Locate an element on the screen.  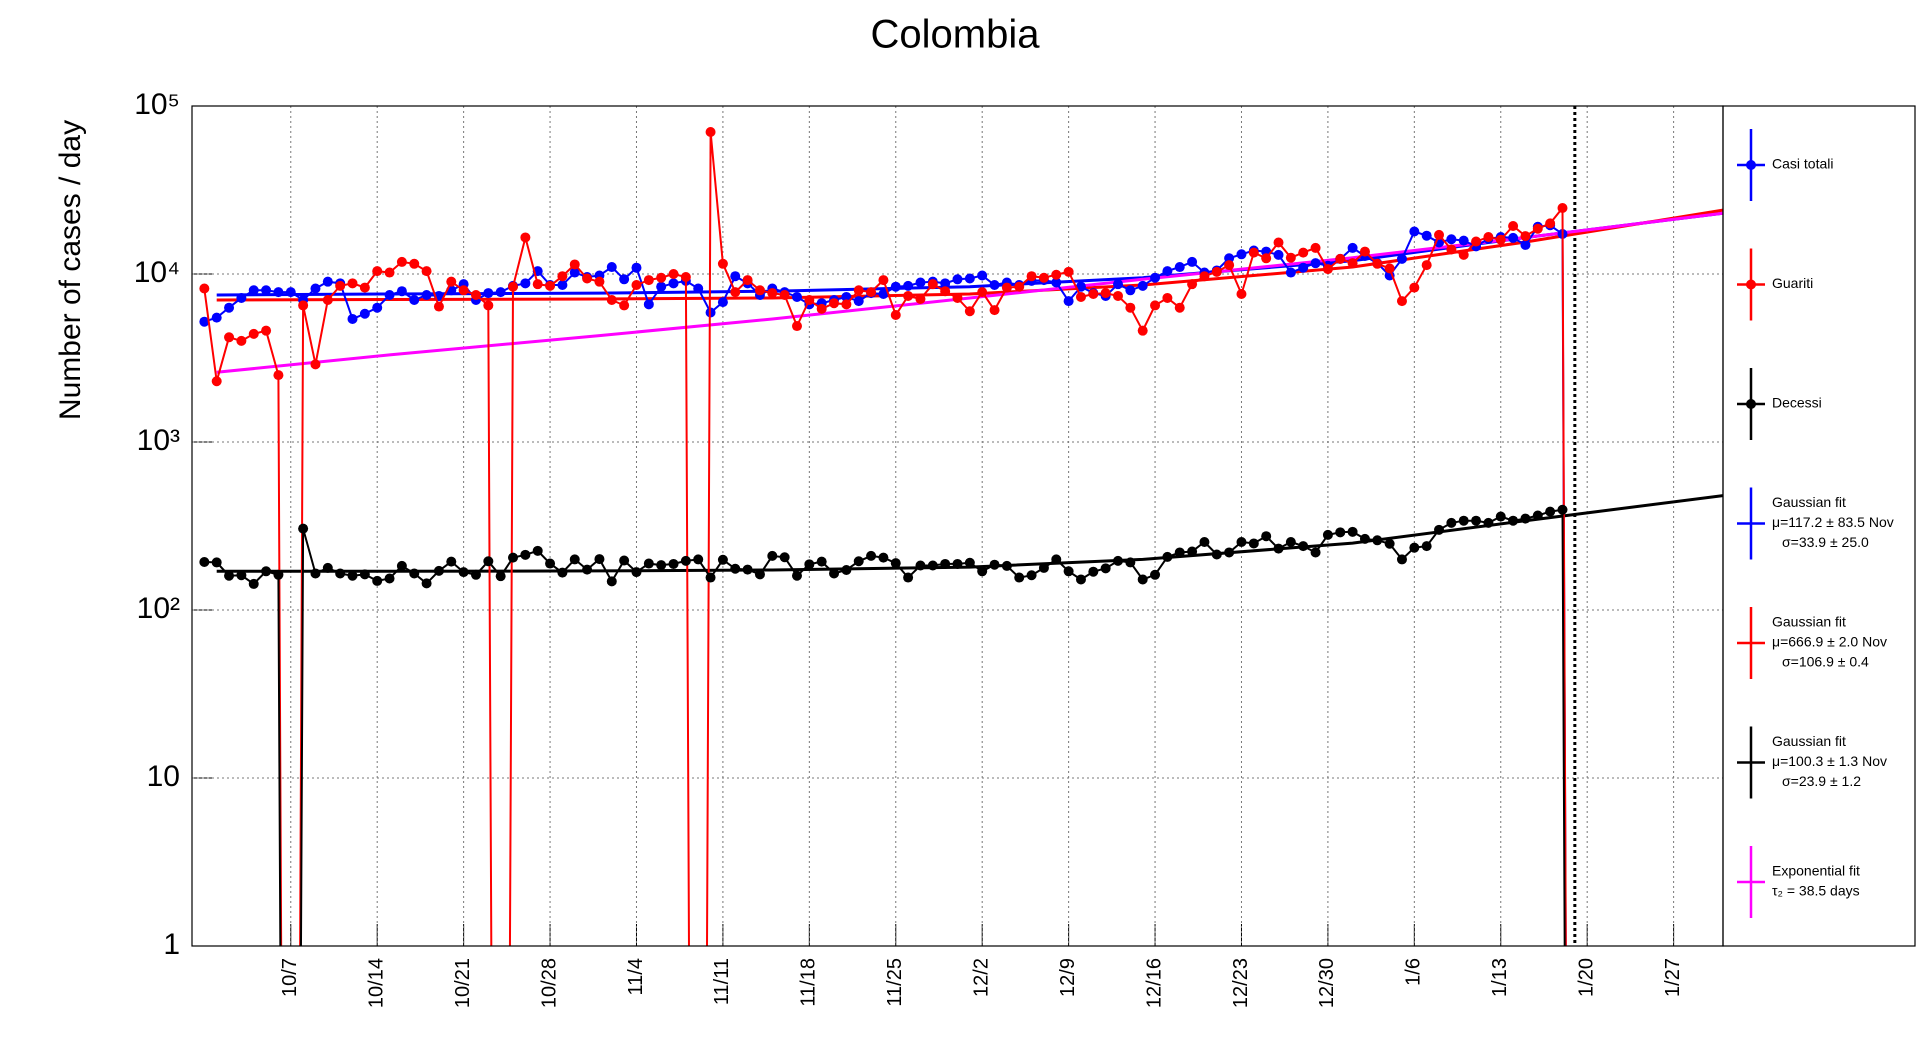
y-tick-label: 10⁵ is located at coordinates (157, 104).